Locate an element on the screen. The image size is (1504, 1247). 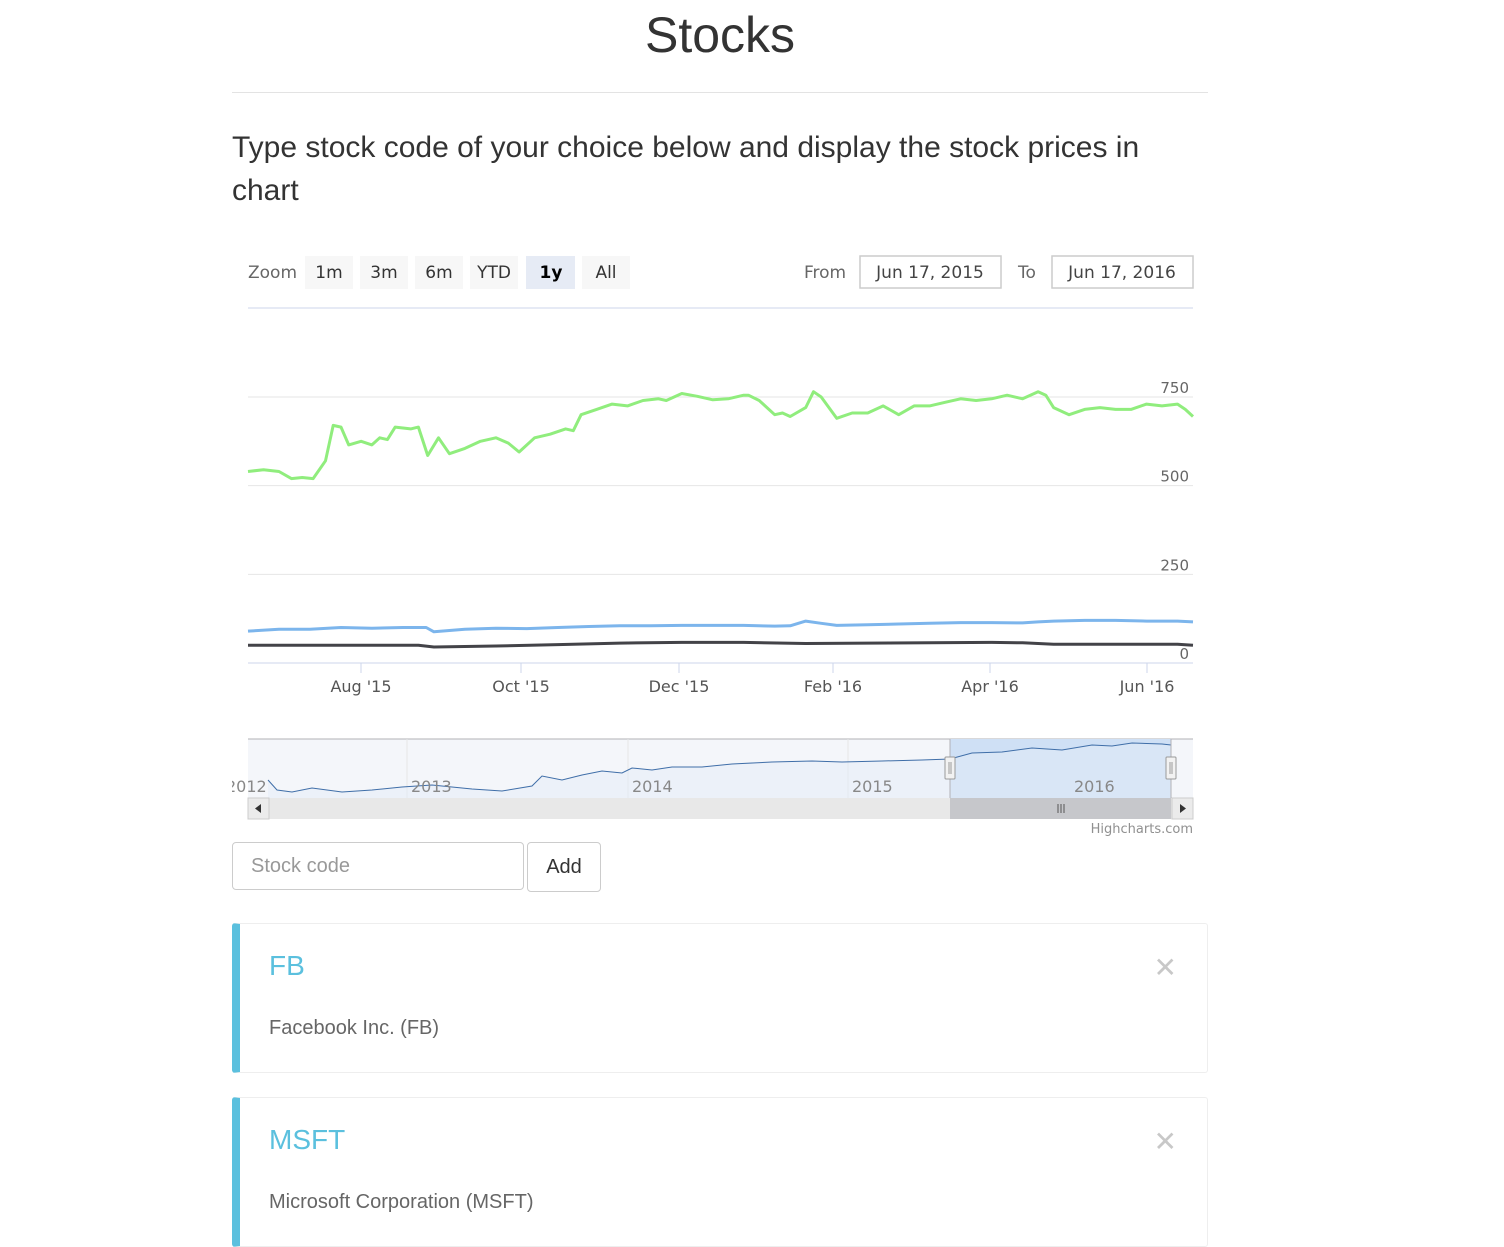
navigator-year-label: 2016 is located at coordinates (1094, 786).